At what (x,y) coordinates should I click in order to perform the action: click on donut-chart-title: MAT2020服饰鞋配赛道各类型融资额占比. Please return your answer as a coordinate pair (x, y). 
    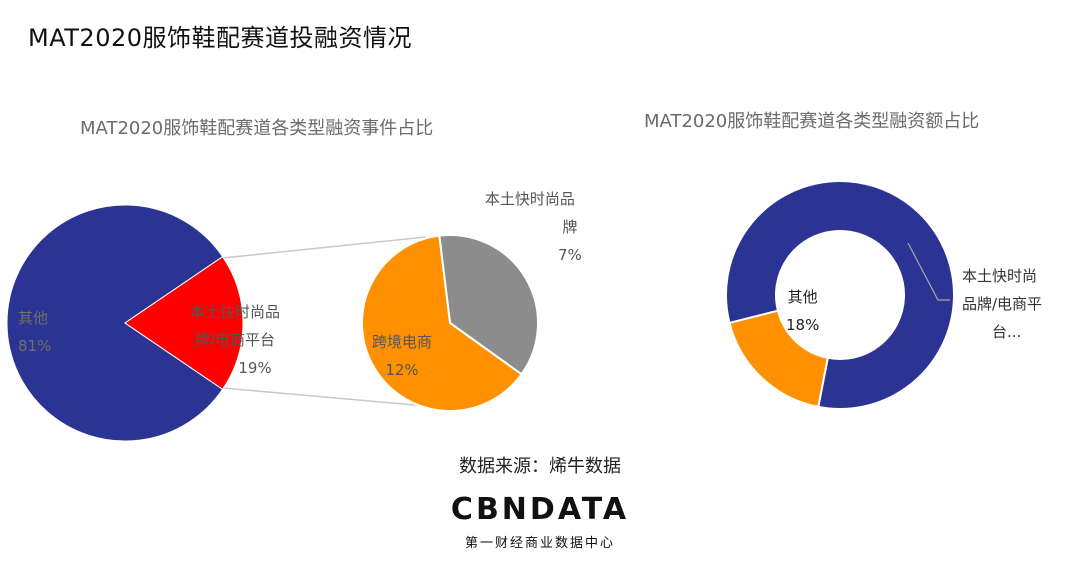
    Looking at the image, I should click on (812, 121).